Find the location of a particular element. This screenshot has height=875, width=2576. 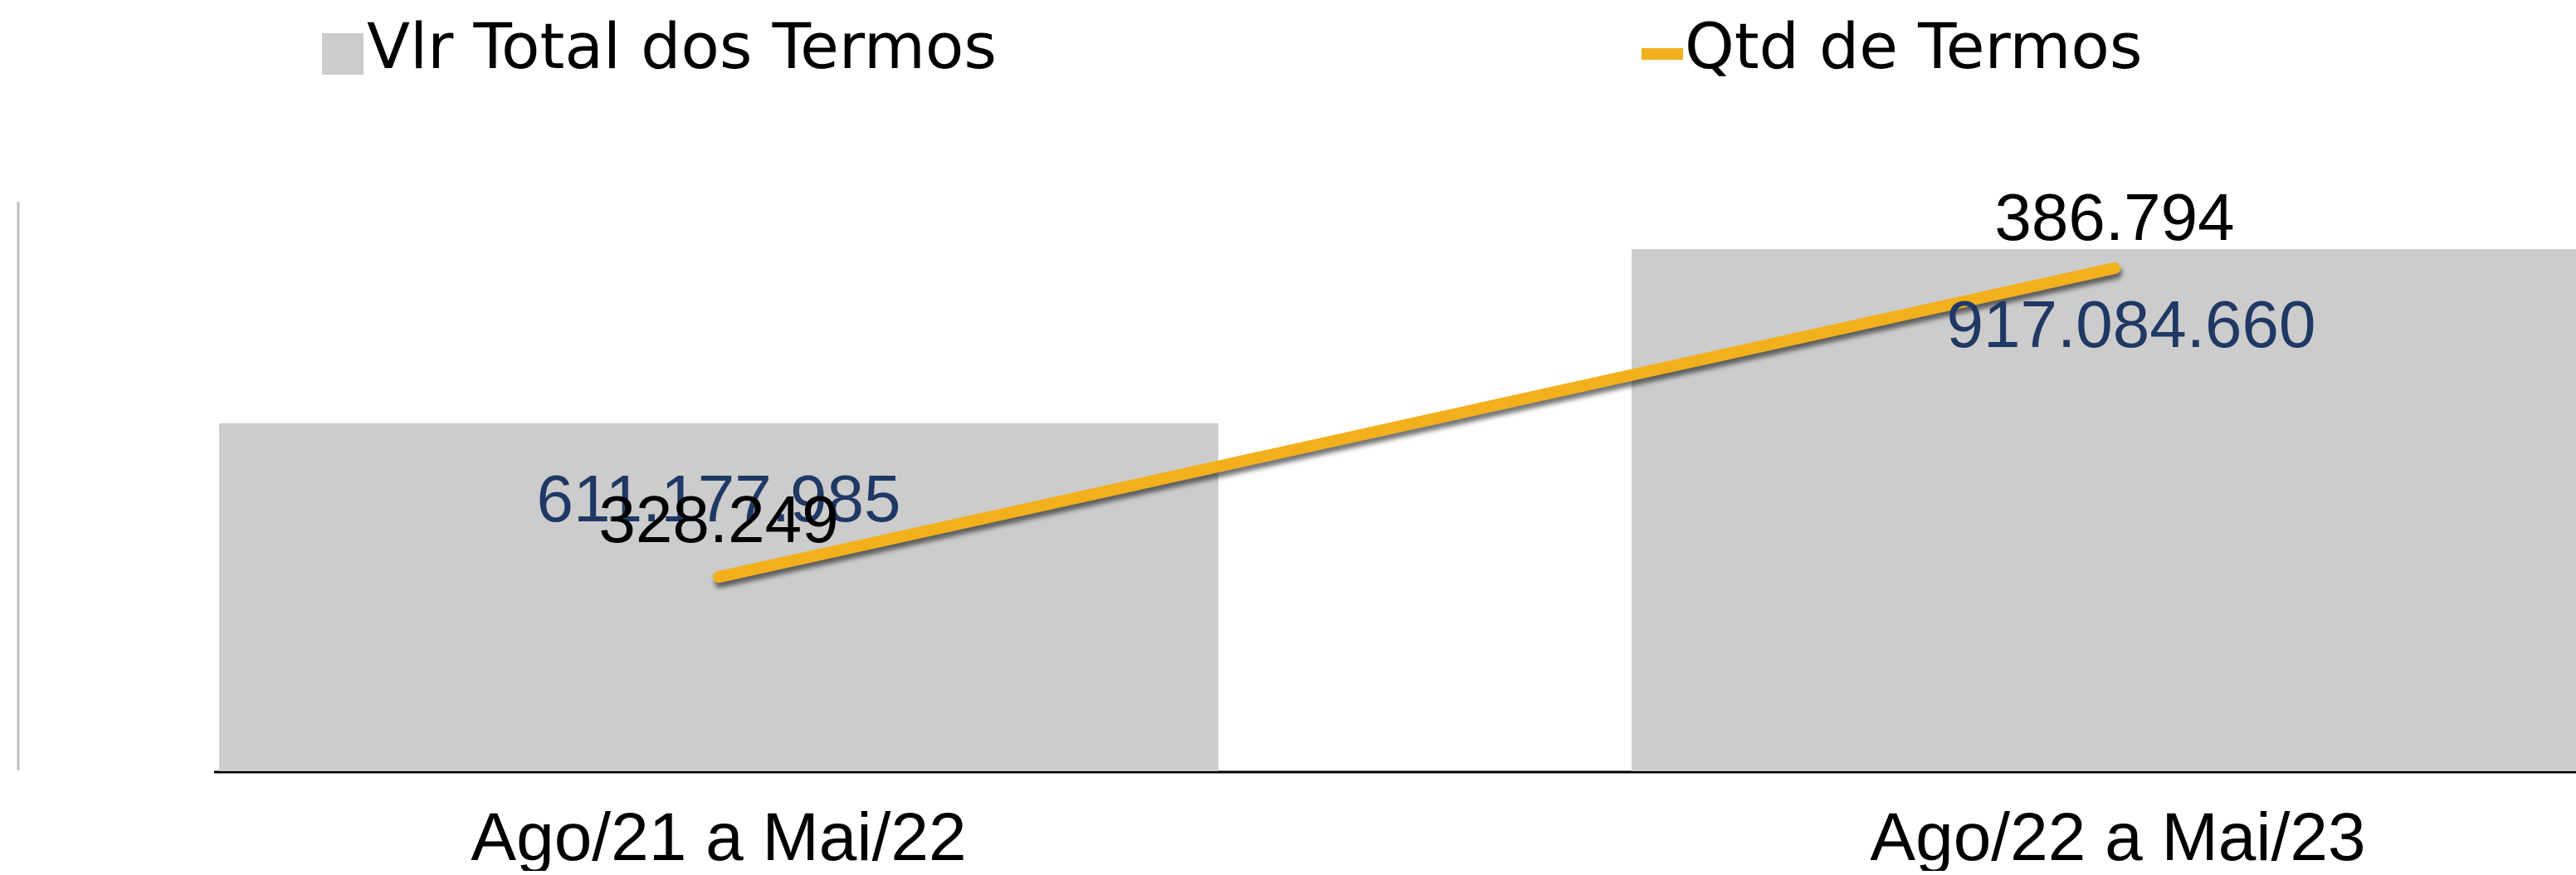

line-data-label-0: 328.249 is located at coordinates (718, 519).